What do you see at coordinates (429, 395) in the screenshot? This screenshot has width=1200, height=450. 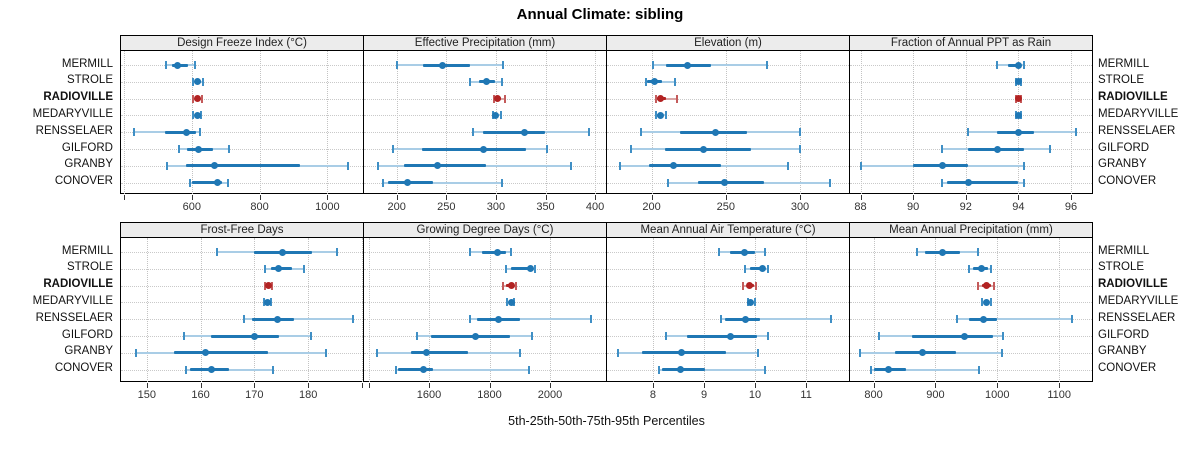 I see `axis-tick-label: 1600` at bounding box center [429, 395].